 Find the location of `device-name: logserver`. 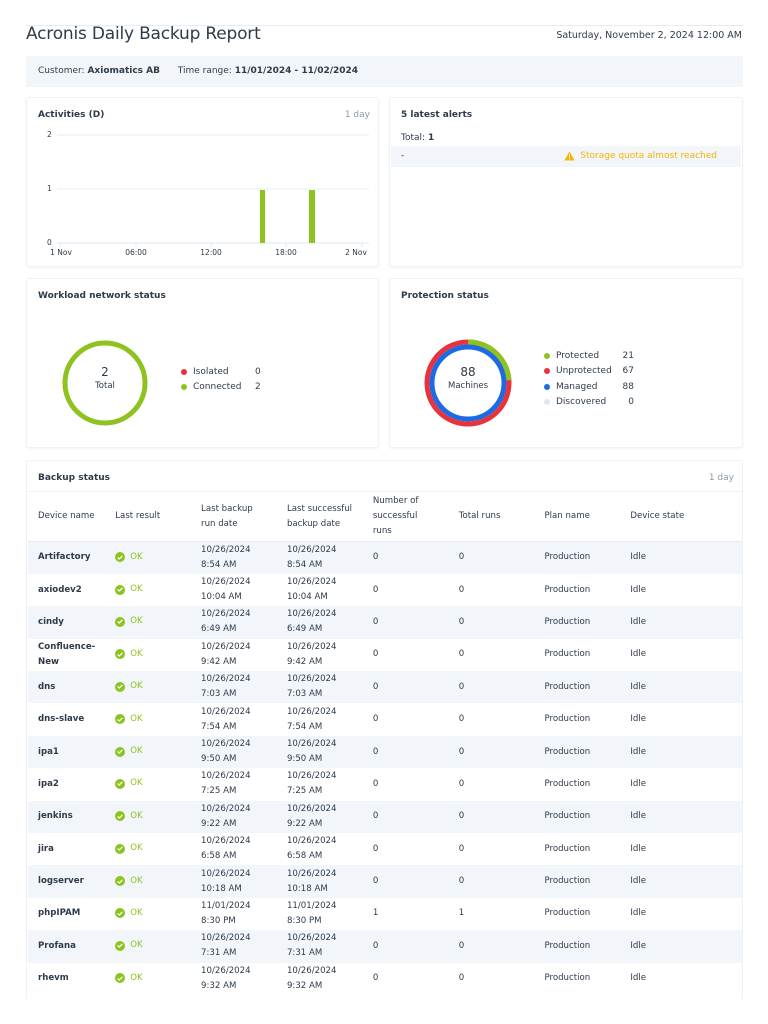

device-name: logserver is located at coordinates (67, 881).